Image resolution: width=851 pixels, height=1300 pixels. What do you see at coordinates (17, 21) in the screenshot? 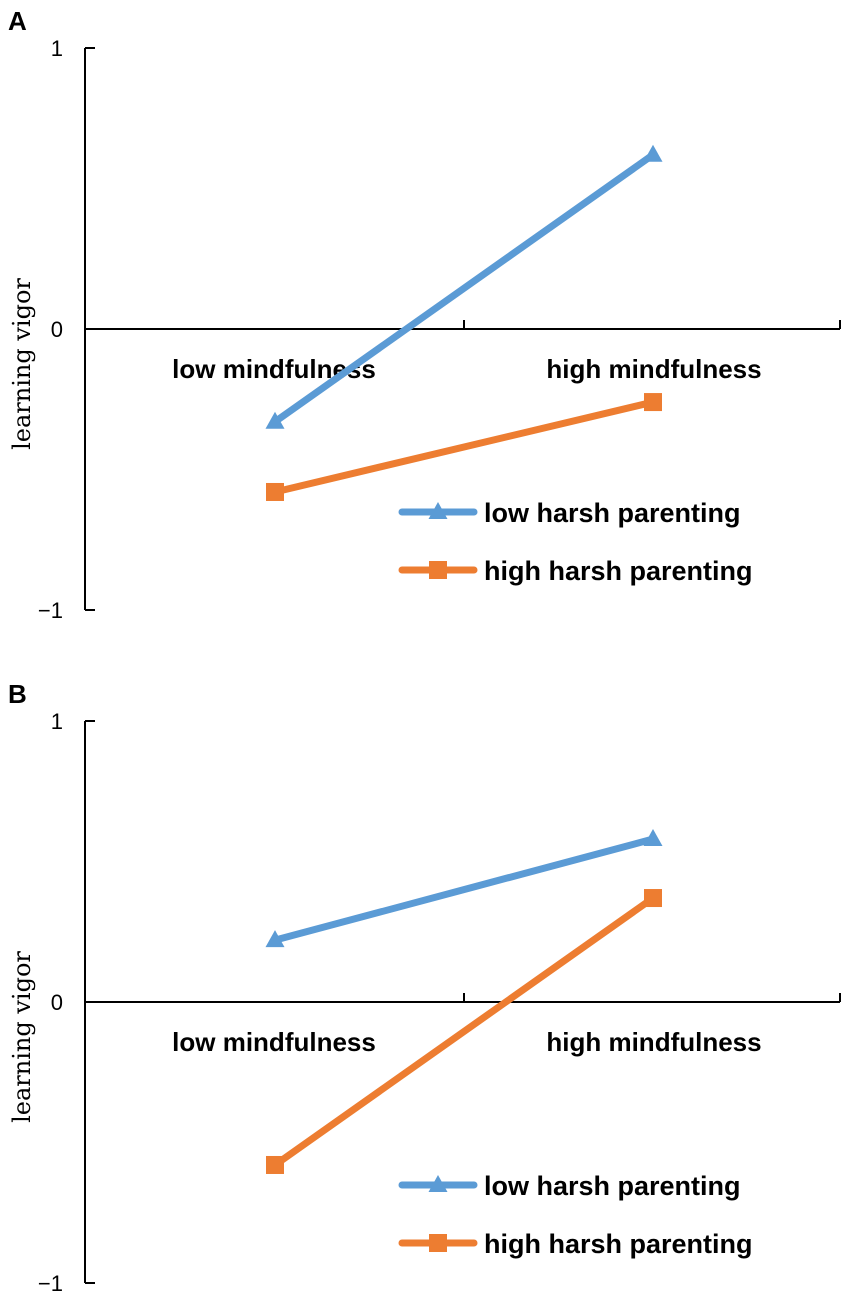
I see `panel-letter: A` at bounding box center [17, 21].